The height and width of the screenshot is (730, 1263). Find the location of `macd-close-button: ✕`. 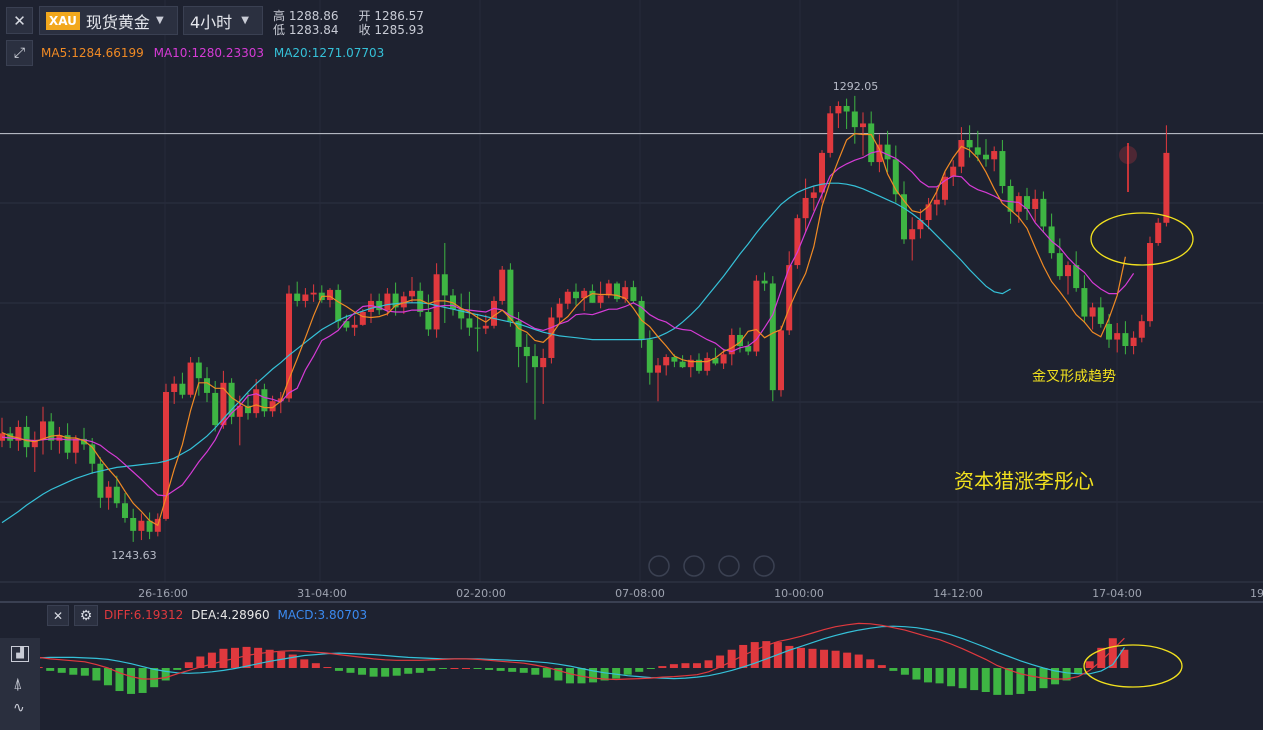

macd-close-button: ✕ is located at coordinates (58, 615).